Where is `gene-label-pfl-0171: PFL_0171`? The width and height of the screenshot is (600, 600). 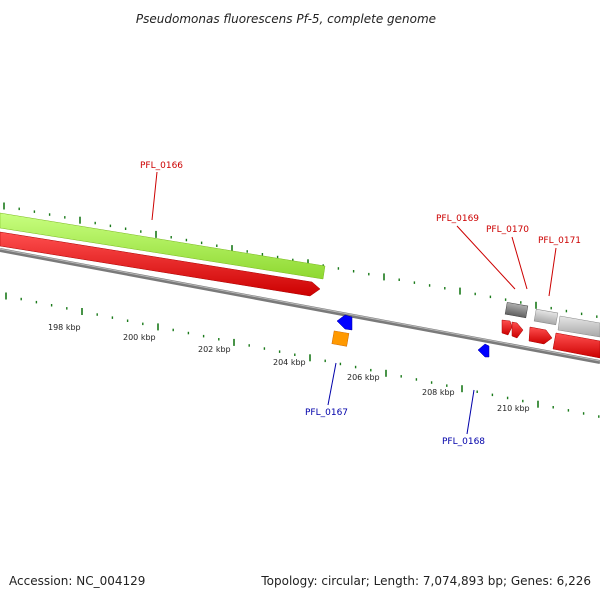 gene-label-pfl-0171: PFL_0171 is located at coordinates (559, 241).